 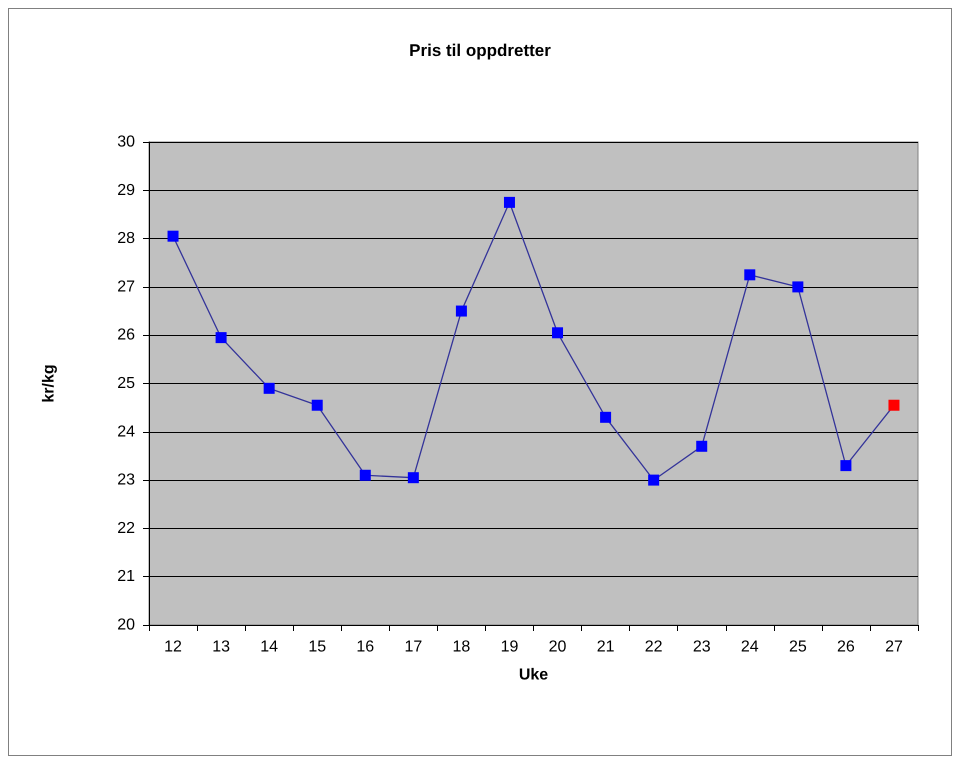 I want to click on x-tick-label: 24, so click(x=749, y=647).